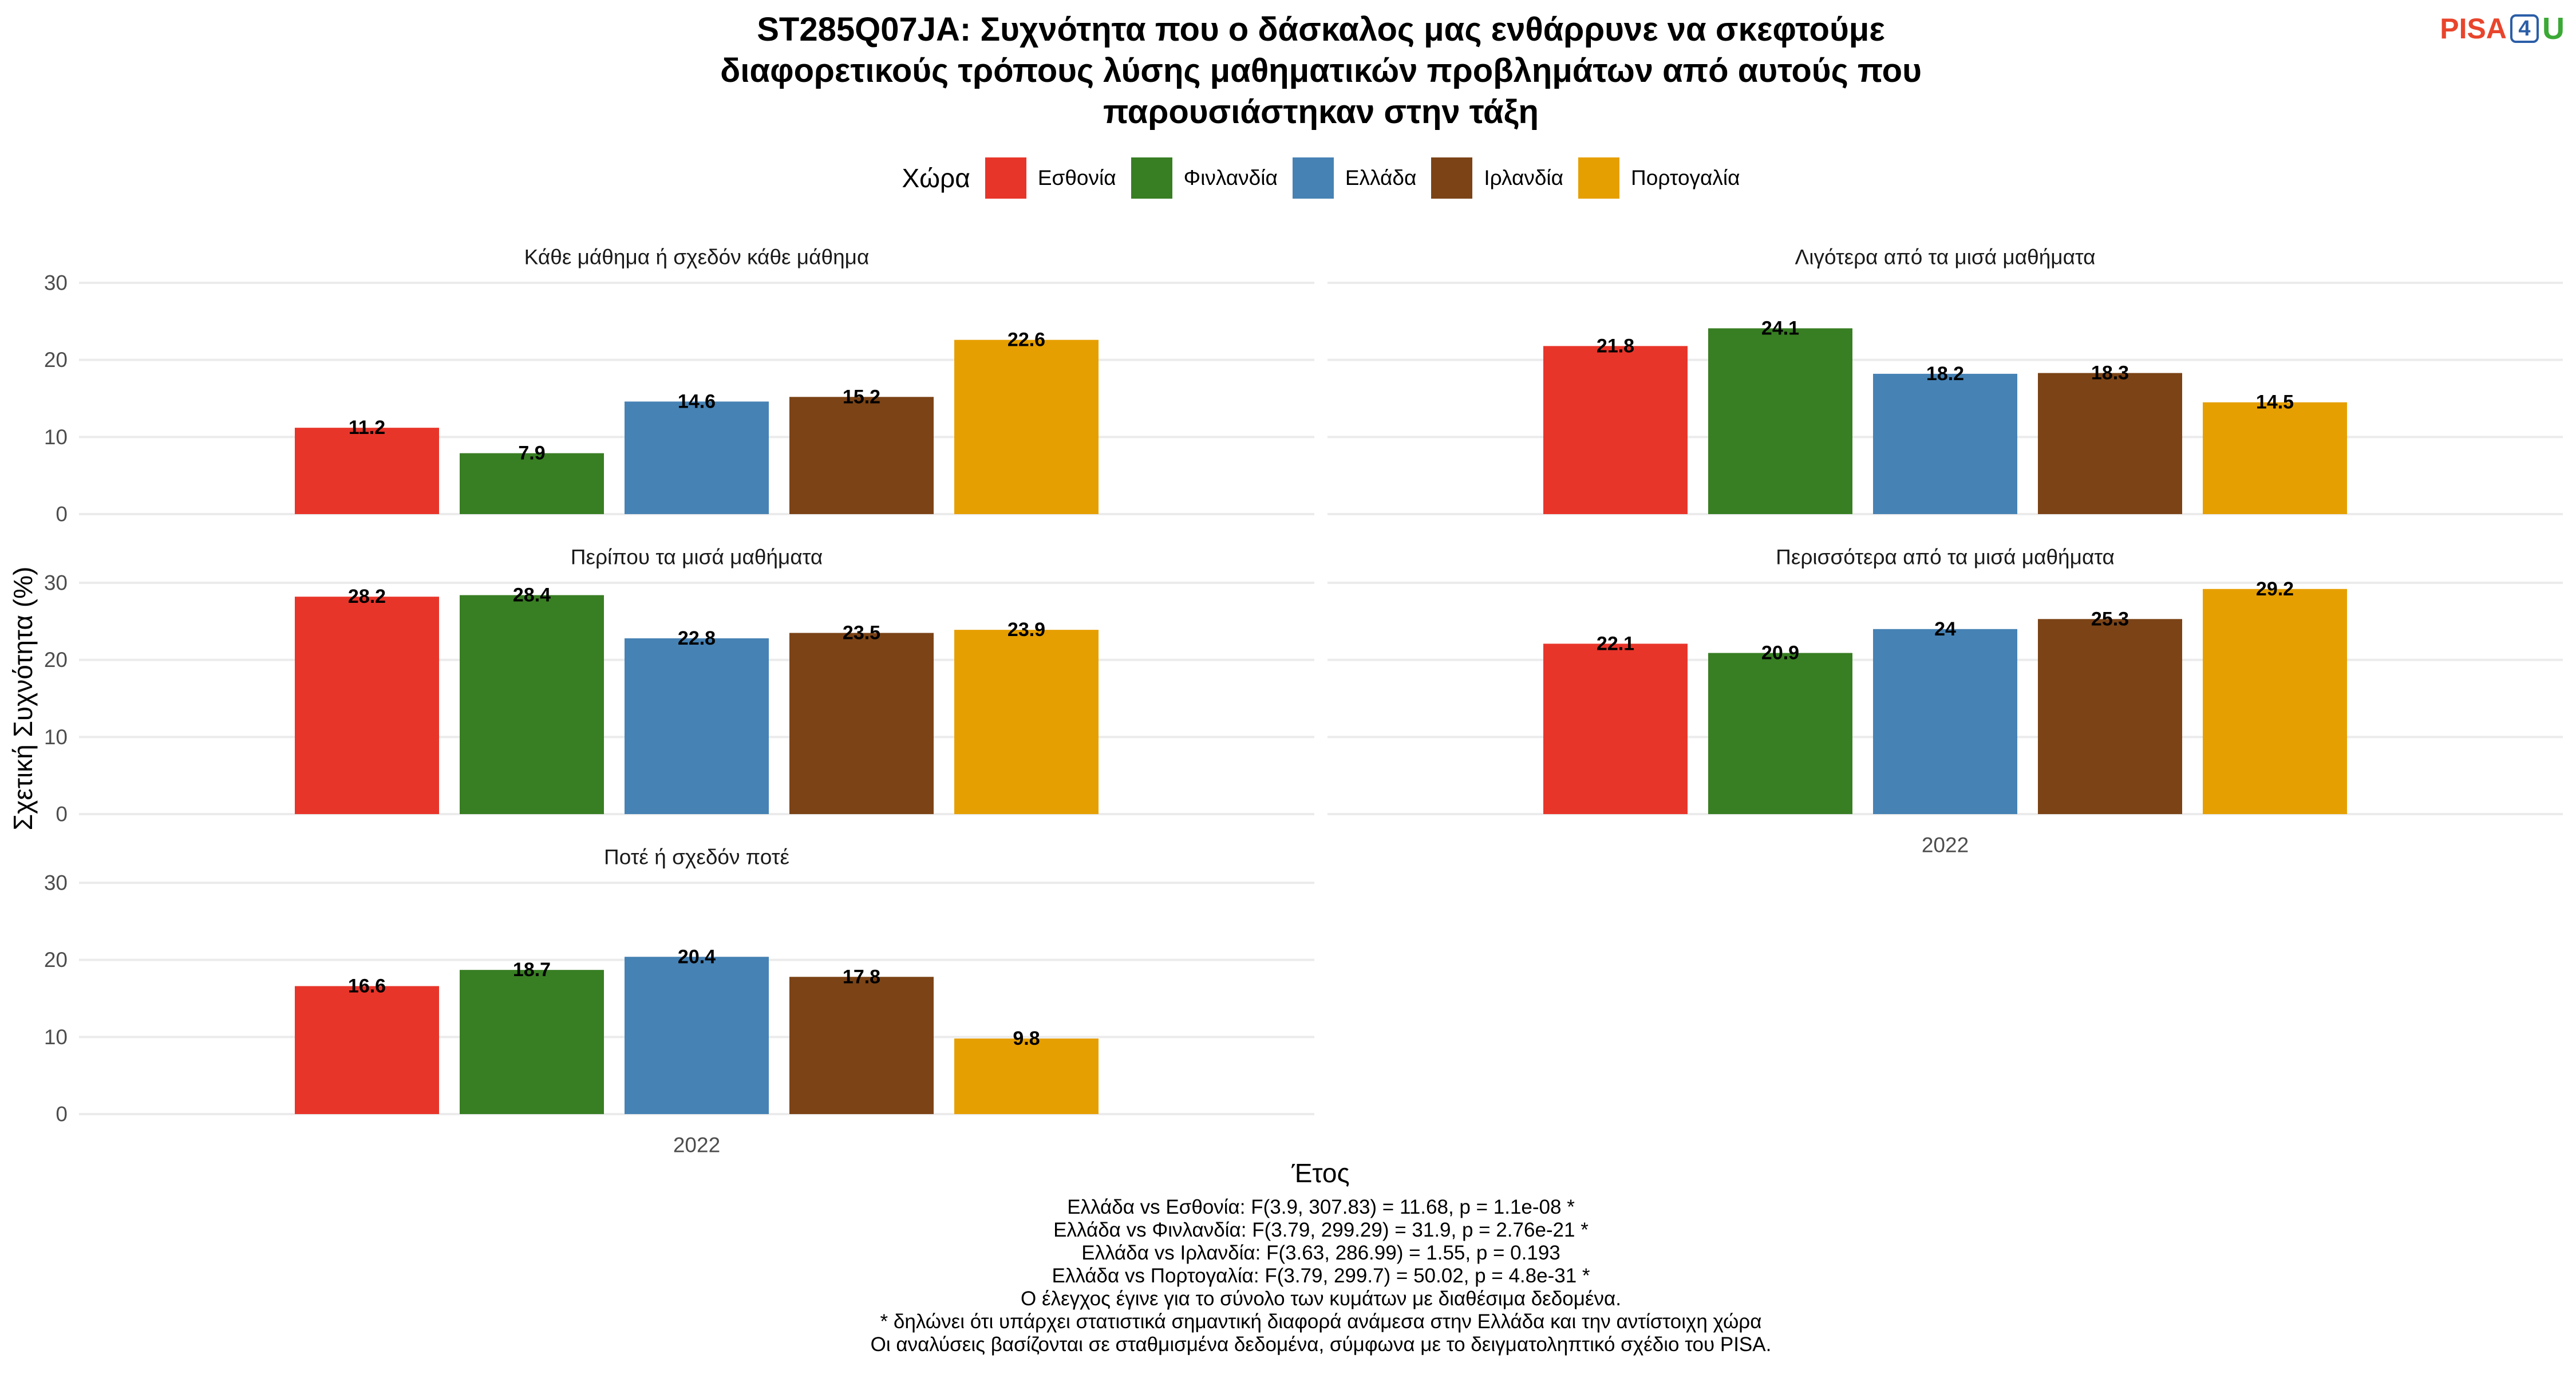 The height and width of the screenshot is (1374, 2576). I want to click on data-label: 25.3, so click(2110, 619).